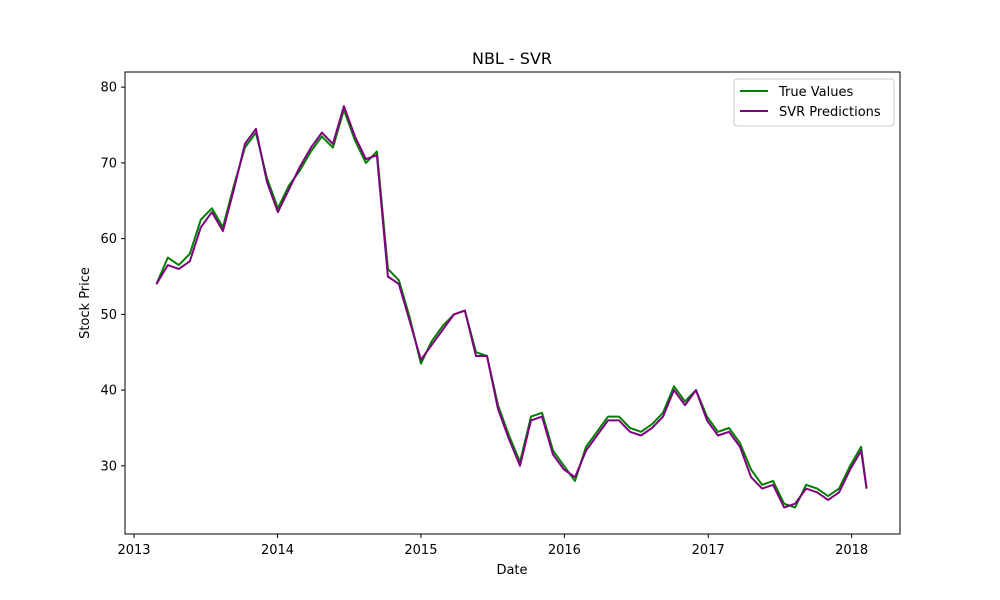  I want to click on y-axis-label: Stock Price, so click(85, 303).